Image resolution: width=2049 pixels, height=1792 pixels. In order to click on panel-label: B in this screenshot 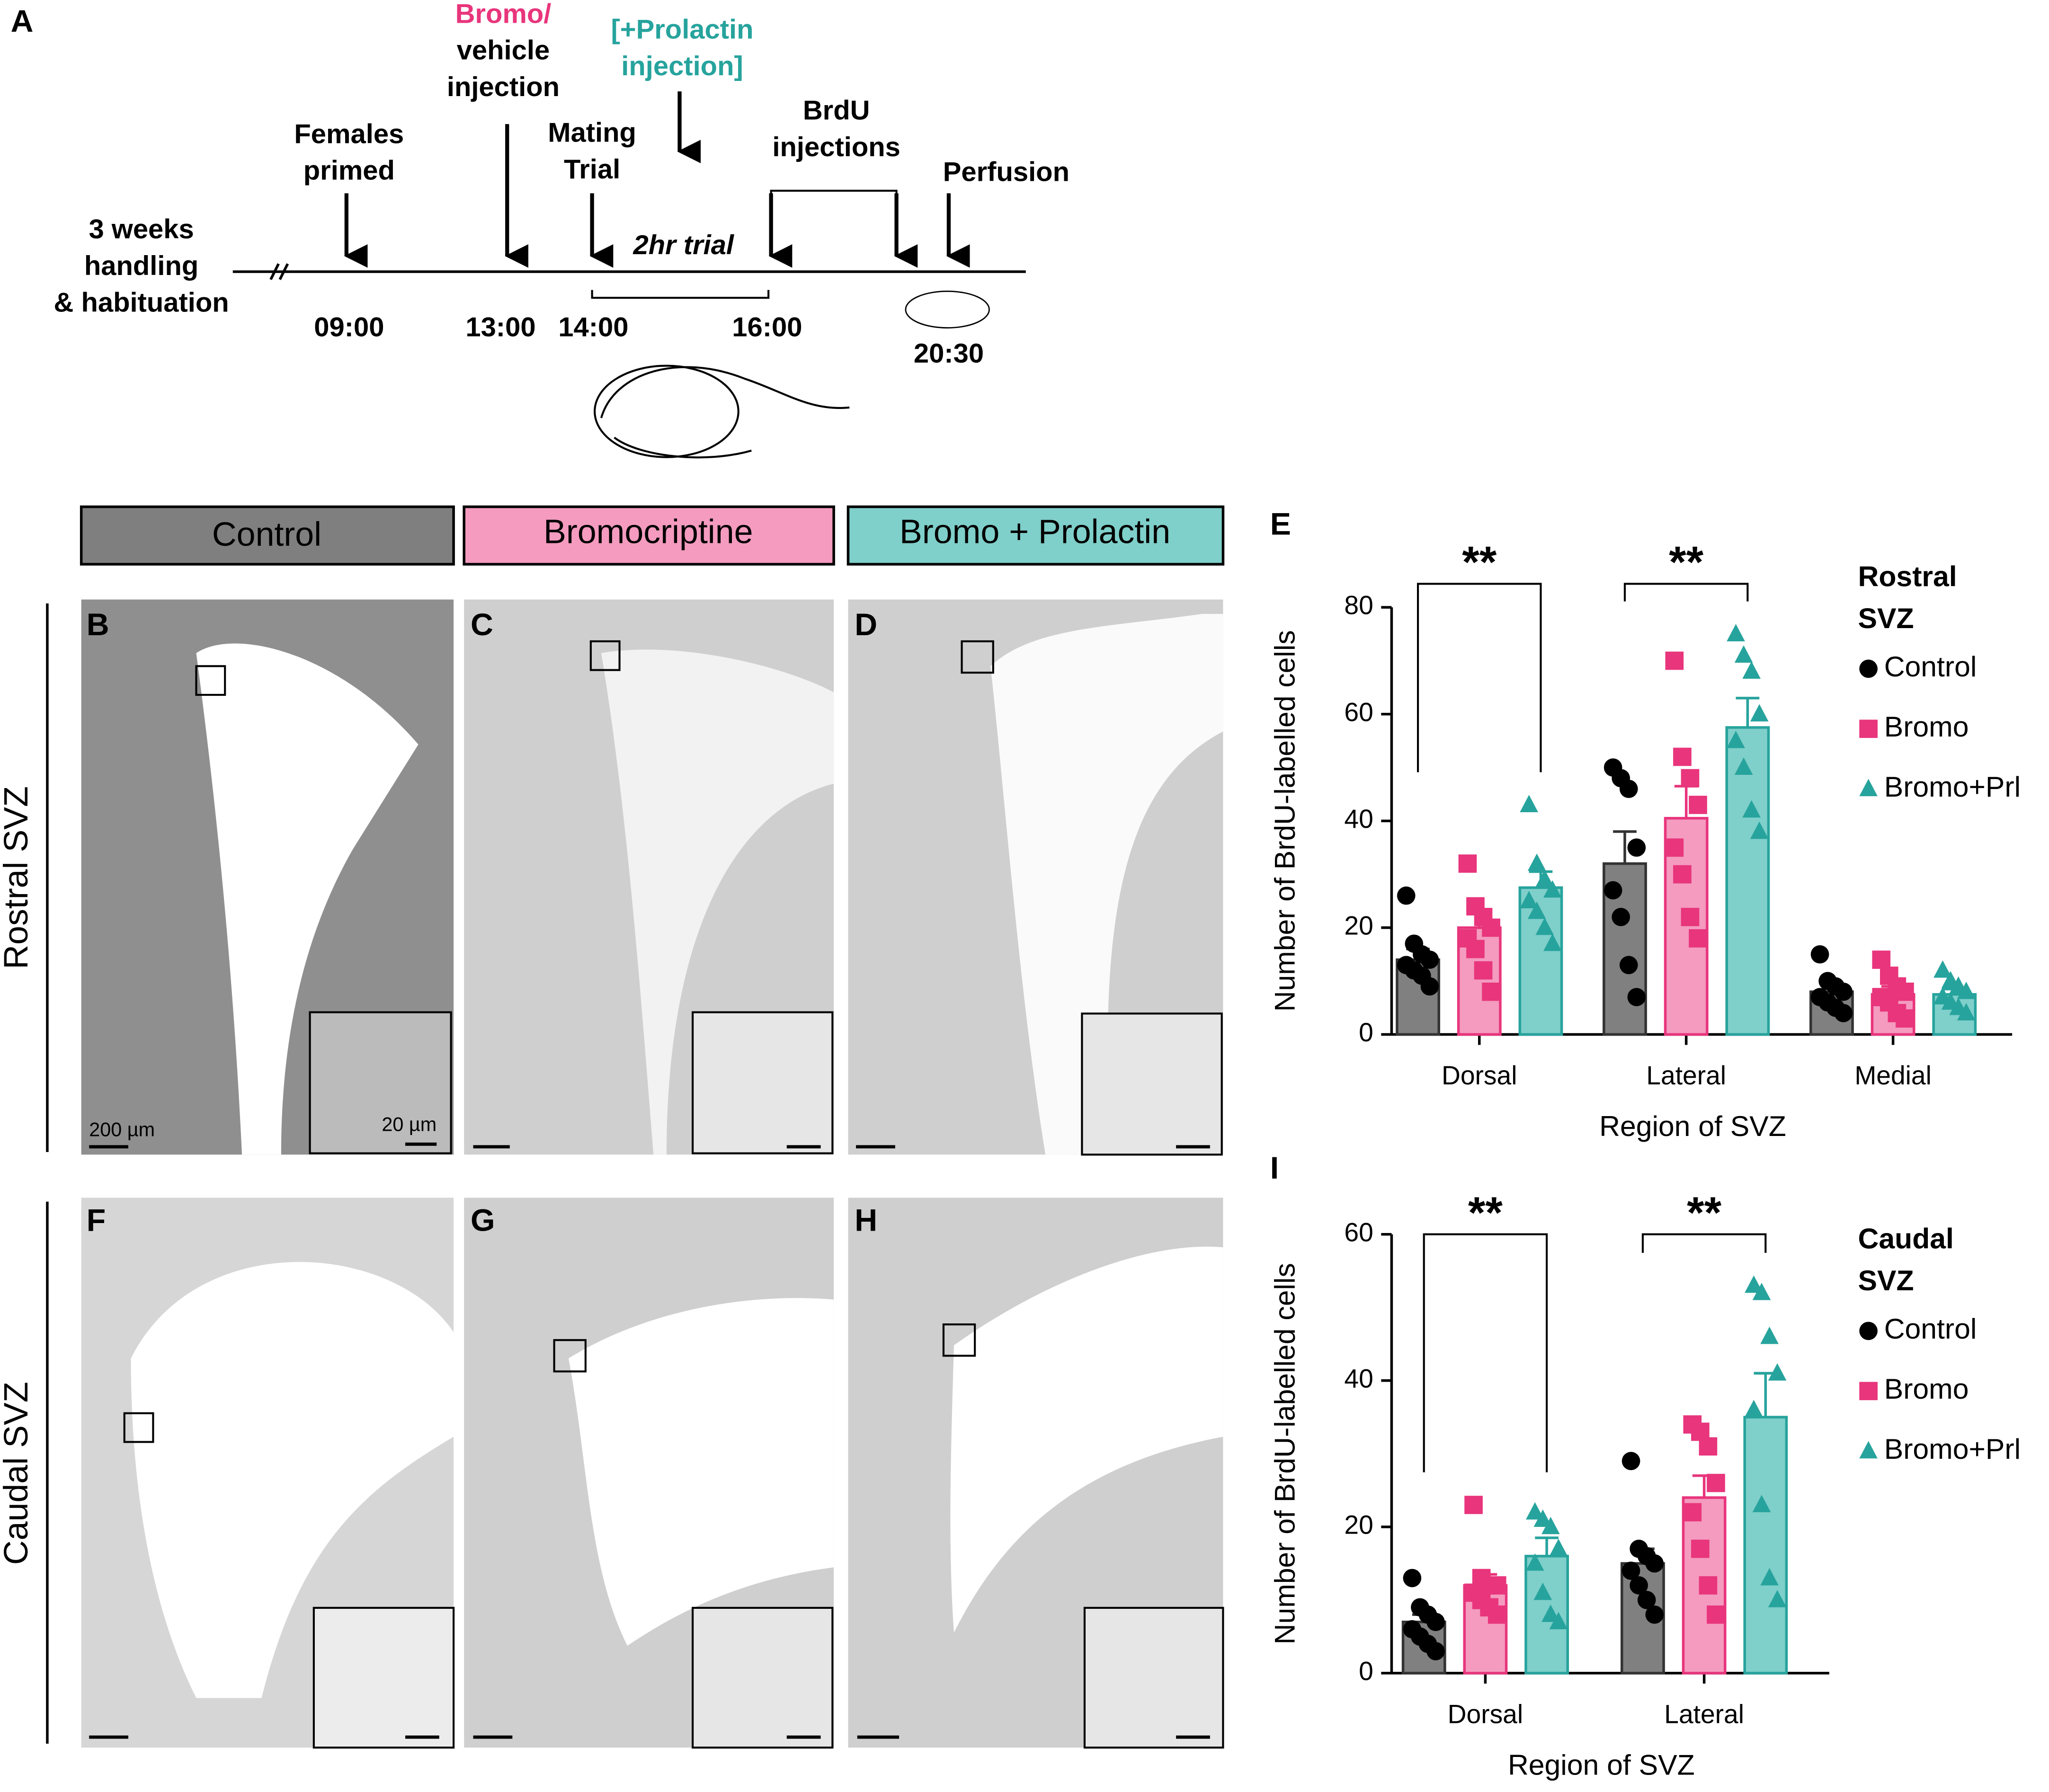, I will do `click(98, 625)`.